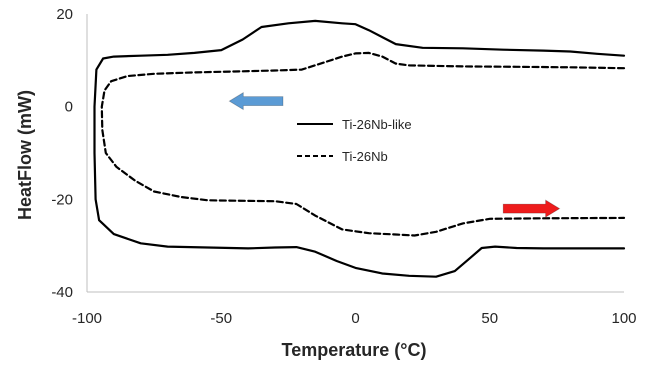 This screenshot has height=366, width=653. I want to click on y-tick-label: 20, so click(64, 14).